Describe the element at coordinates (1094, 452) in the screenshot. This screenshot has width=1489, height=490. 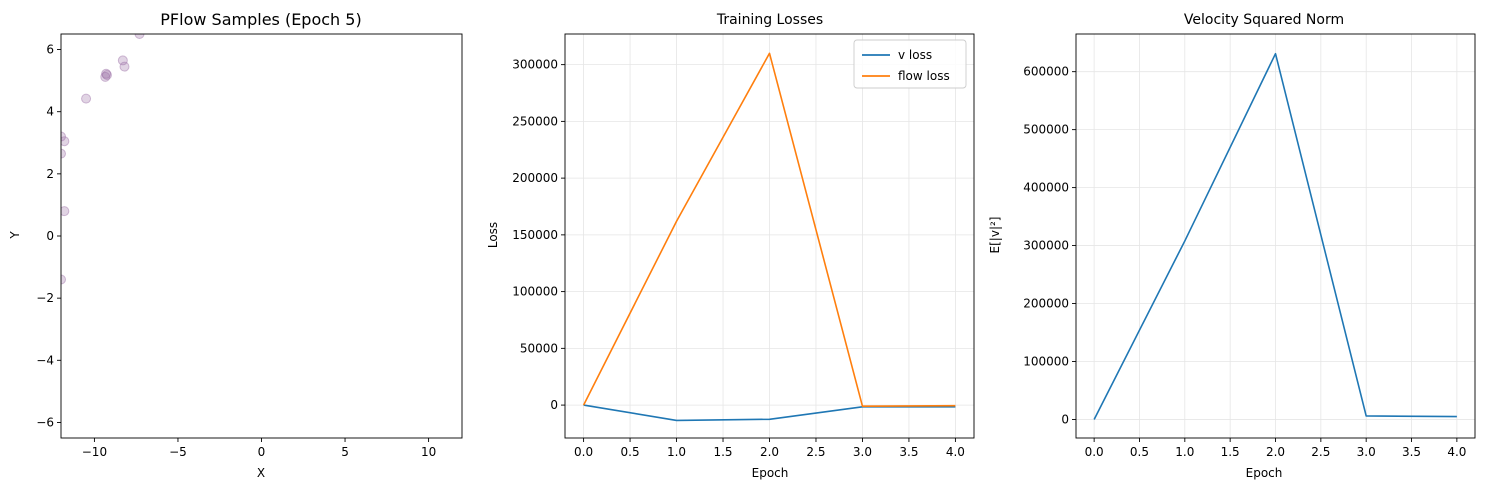
I see `velocity-x-tick-label: 0.0` at that location.